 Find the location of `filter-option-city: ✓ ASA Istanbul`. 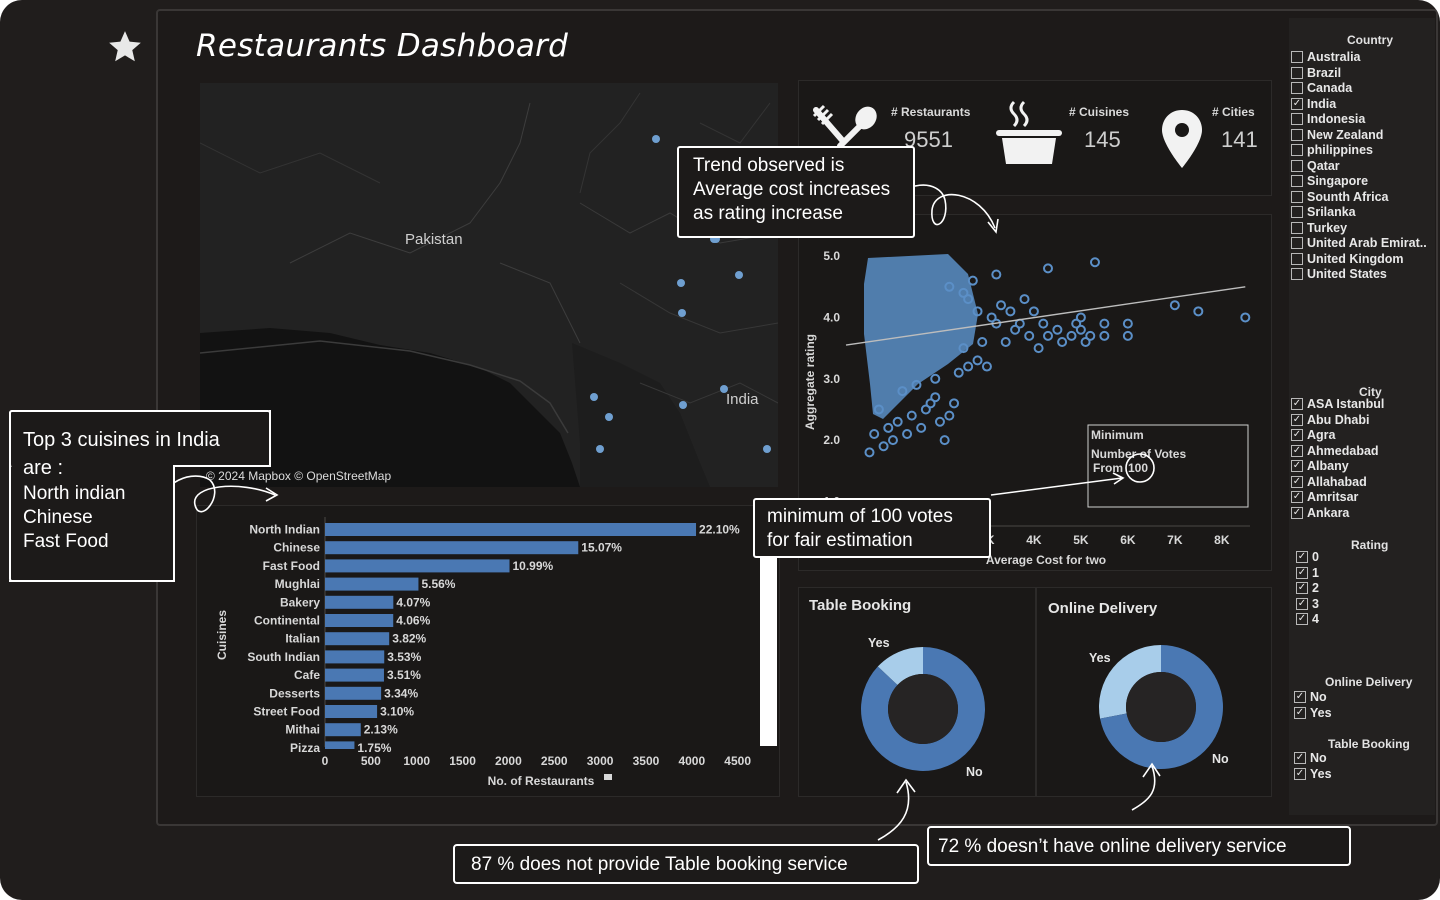

filter-option-city: ✓ ASA Istanbul is located at coordinates (1337, 404).